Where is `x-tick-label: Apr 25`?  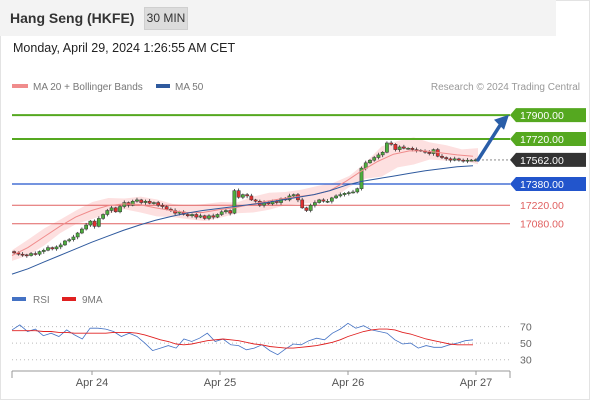 x-tick-label: Apr 25 is located at coordinates (220, 383).